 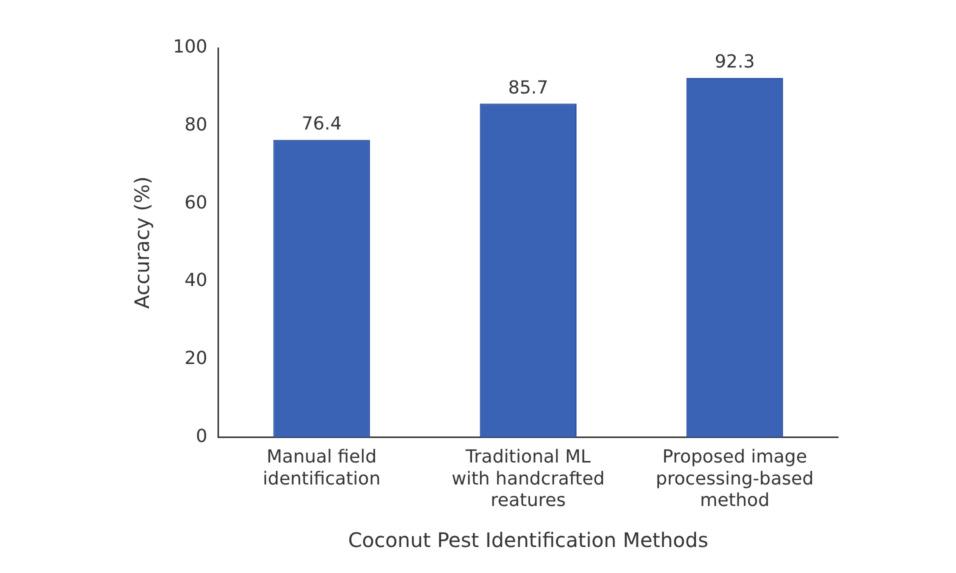 I want to click on x-tick-label: Manual field identification, so click(x=321, y=468).